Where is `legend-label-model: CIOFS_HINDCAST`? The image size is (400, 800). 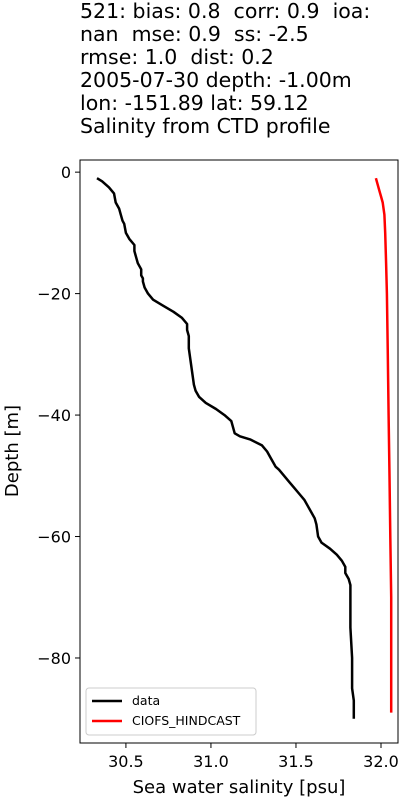
legend-label-model: CIOFS_HINDCAST is located at coordinates (186, 720).